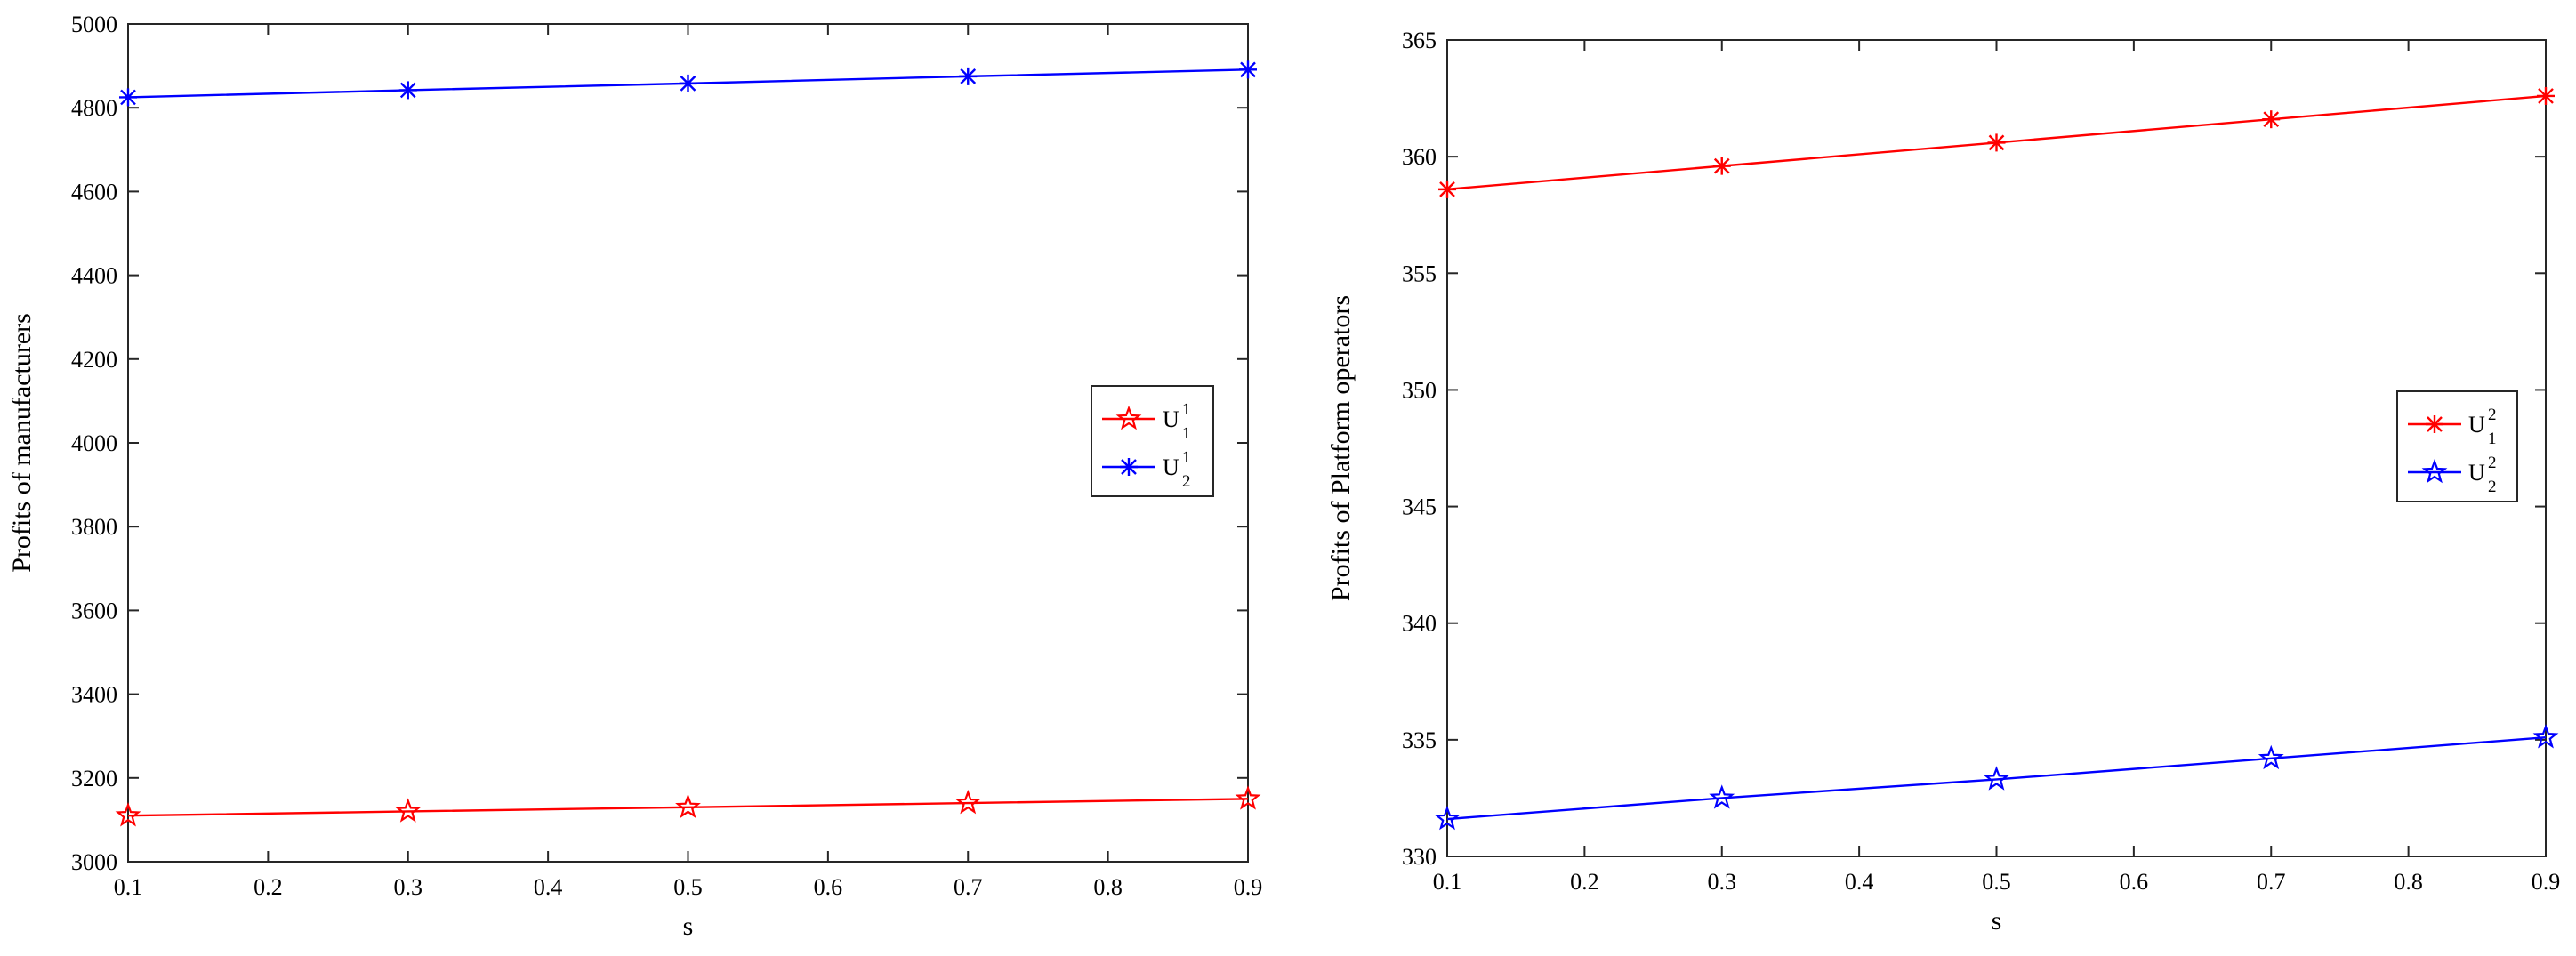 The height and width of the screenshot is (956, 2576). Describe the element at coordinates (1419, 40) in the screenshot. I see `y-tick-label: 365` at that location.